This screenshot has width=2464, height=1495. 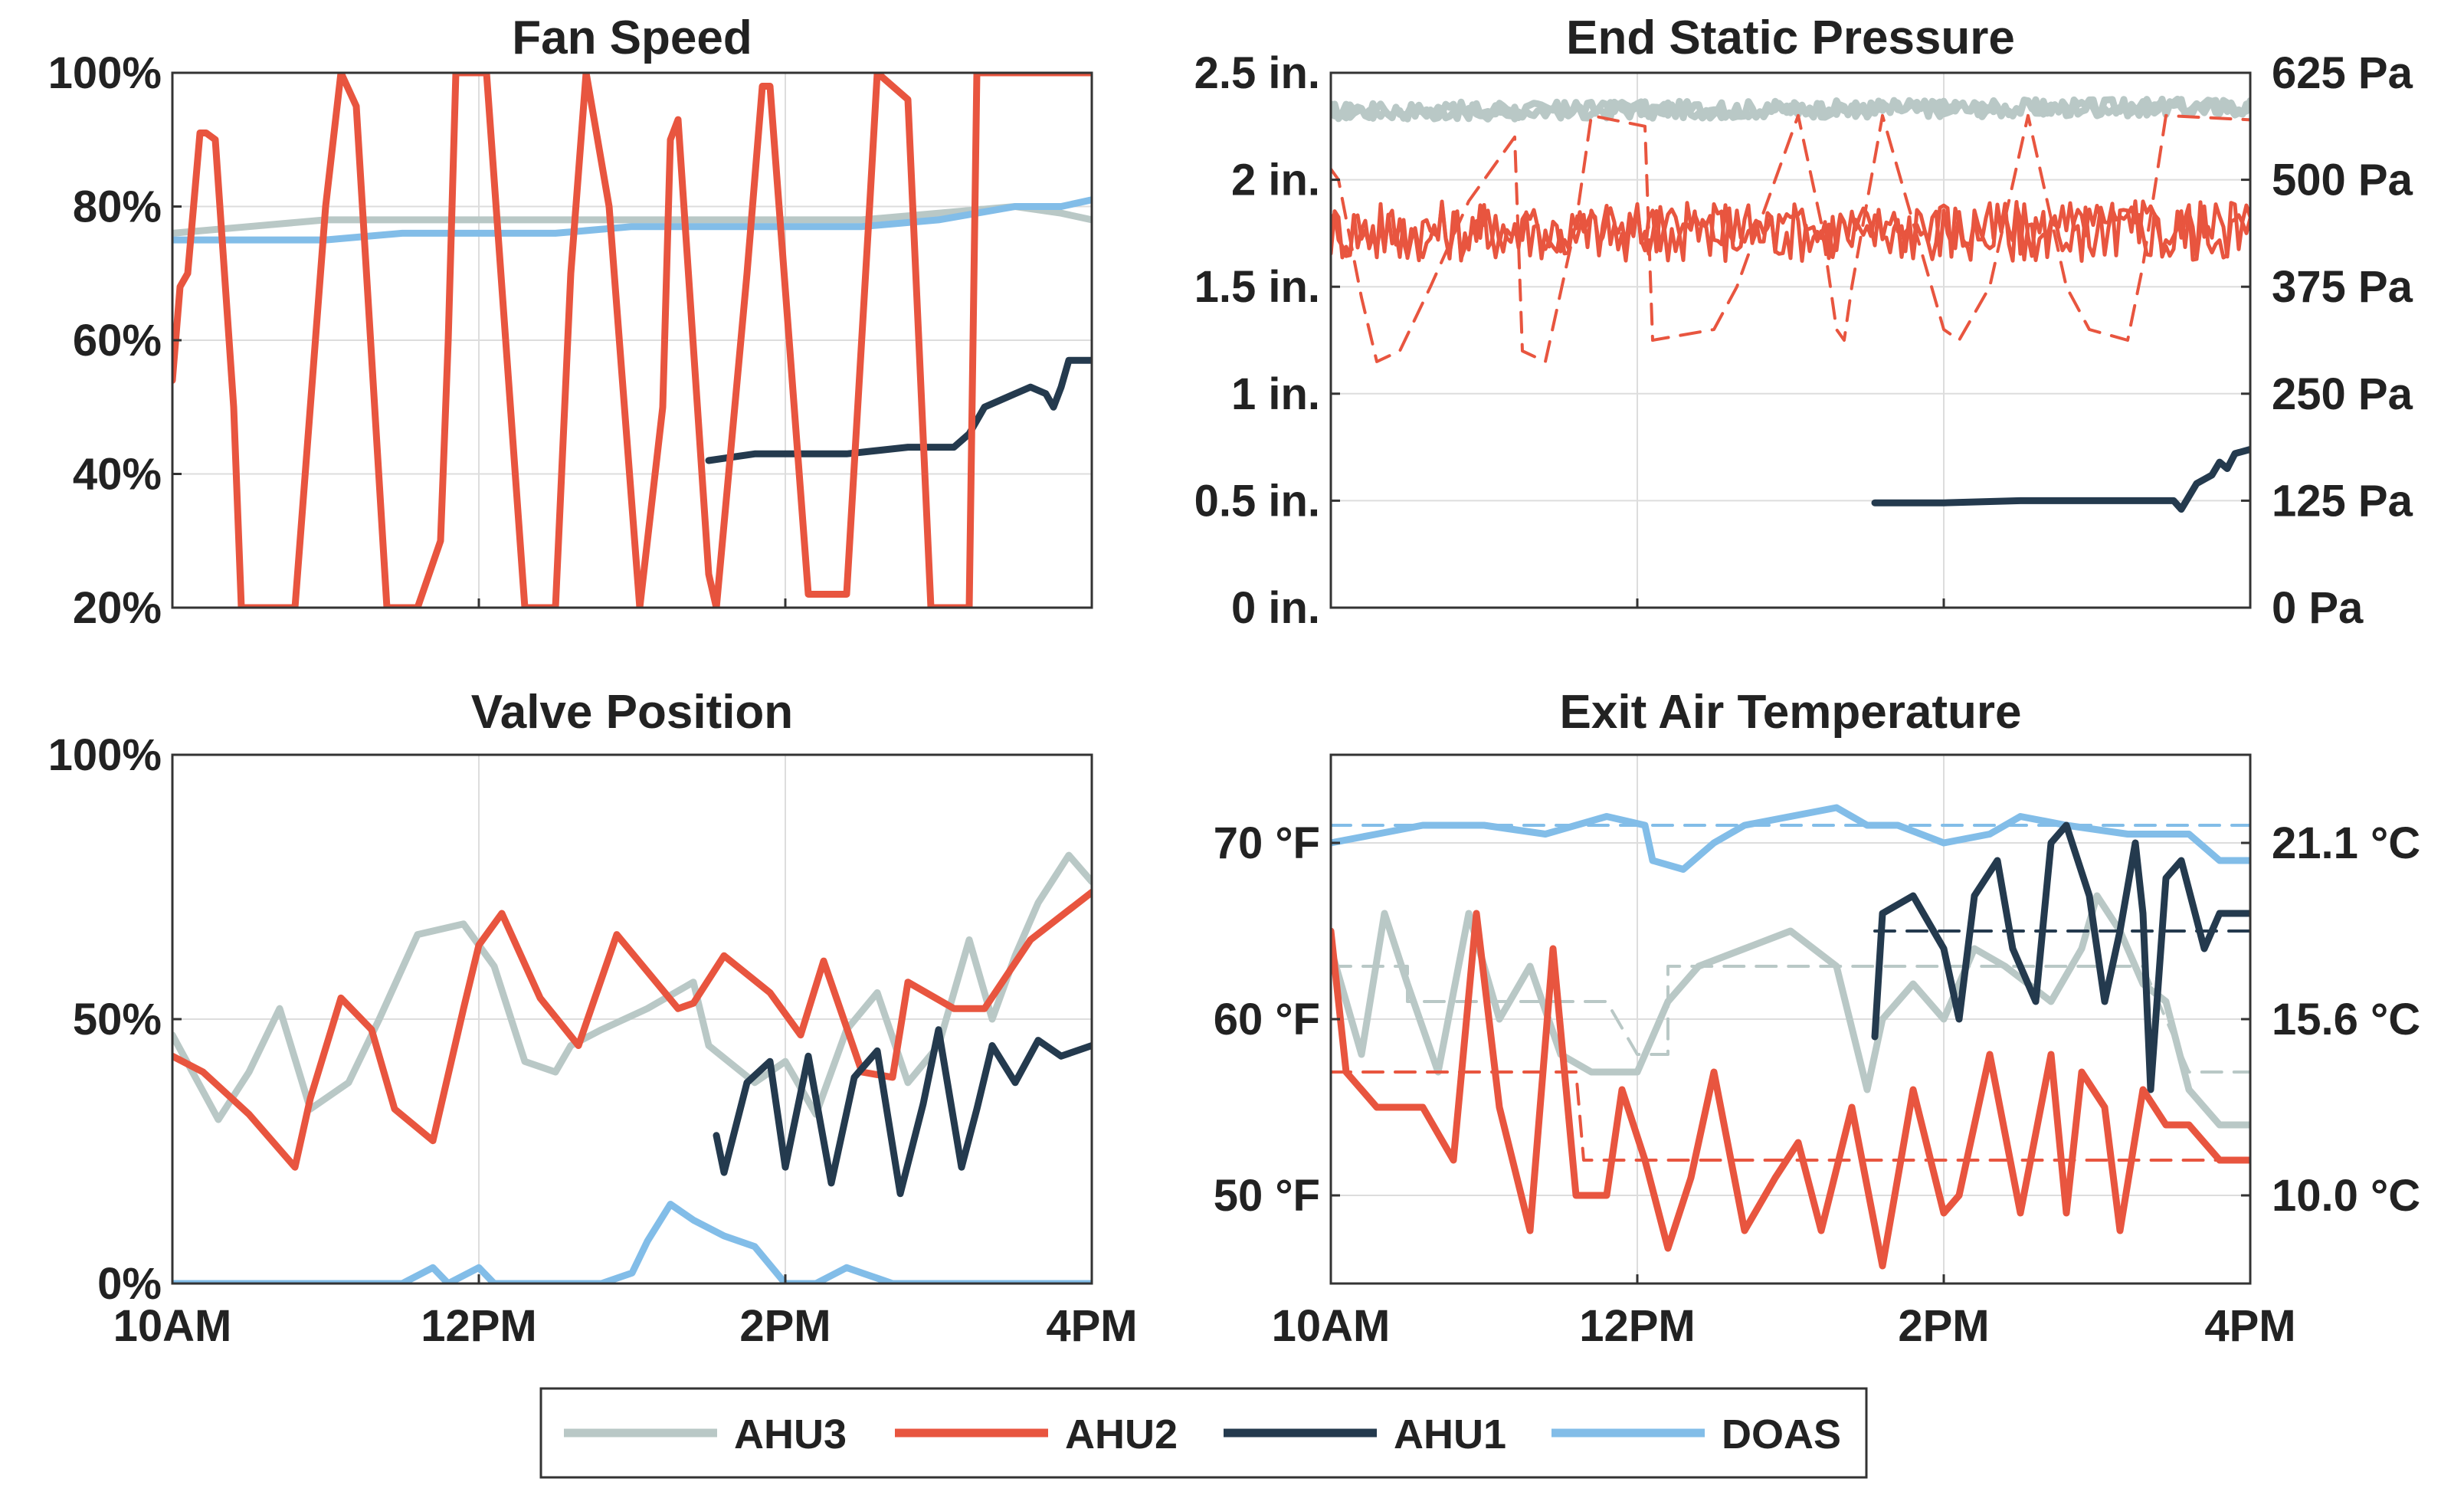 What do you see at coordinates (1790, 838) in the screenshot?
I see `temp-series-doas` at bounding box center [1790, 838].